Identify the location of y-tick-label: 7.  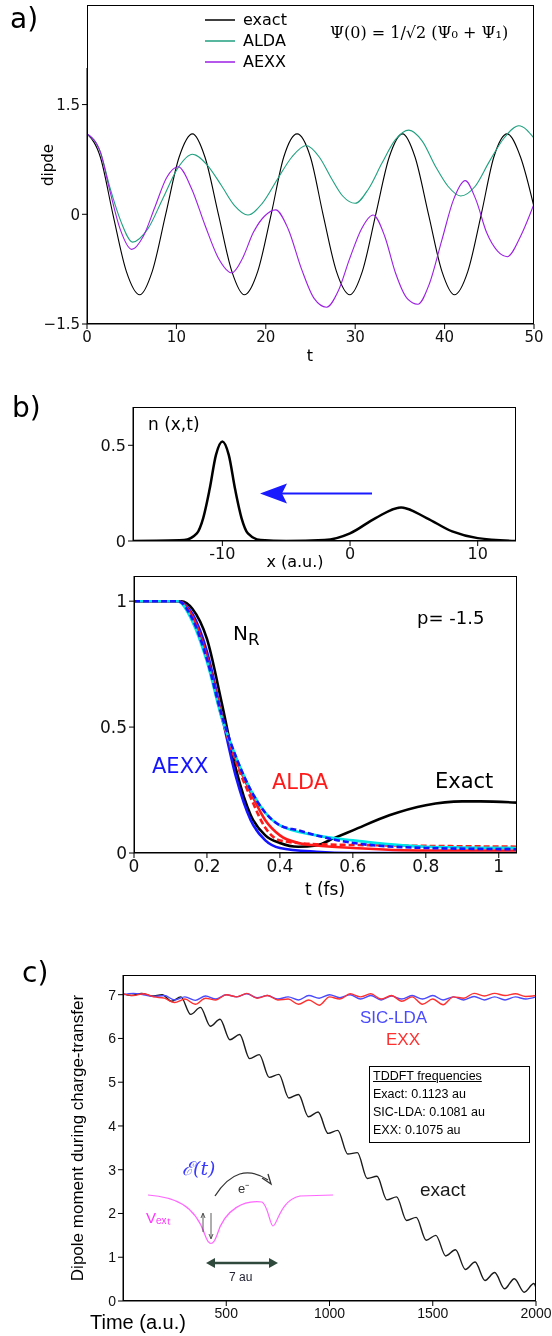
(112, 994).